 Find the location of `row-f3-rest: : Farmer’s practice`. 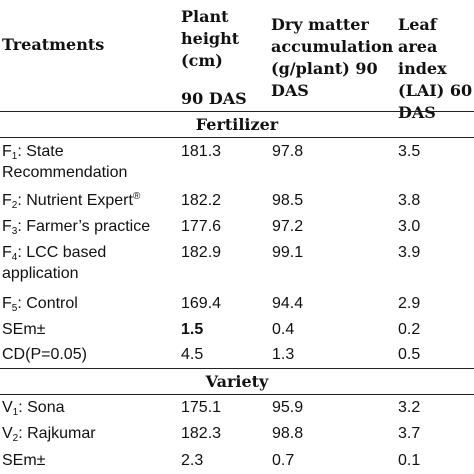

row-f3-rest: : Farmer’s practice is located at coordinates (84, 226).